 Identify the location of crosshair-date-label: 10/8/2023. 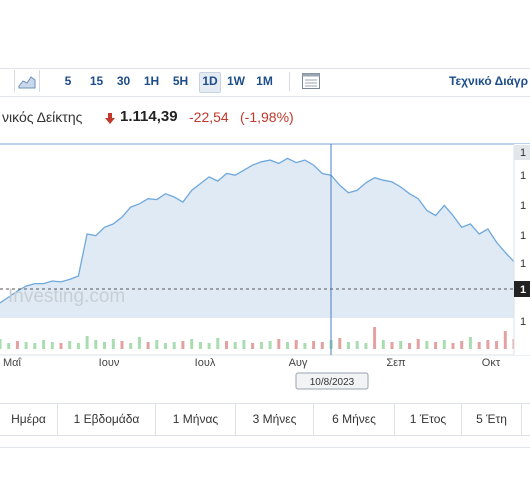
(332, 382).